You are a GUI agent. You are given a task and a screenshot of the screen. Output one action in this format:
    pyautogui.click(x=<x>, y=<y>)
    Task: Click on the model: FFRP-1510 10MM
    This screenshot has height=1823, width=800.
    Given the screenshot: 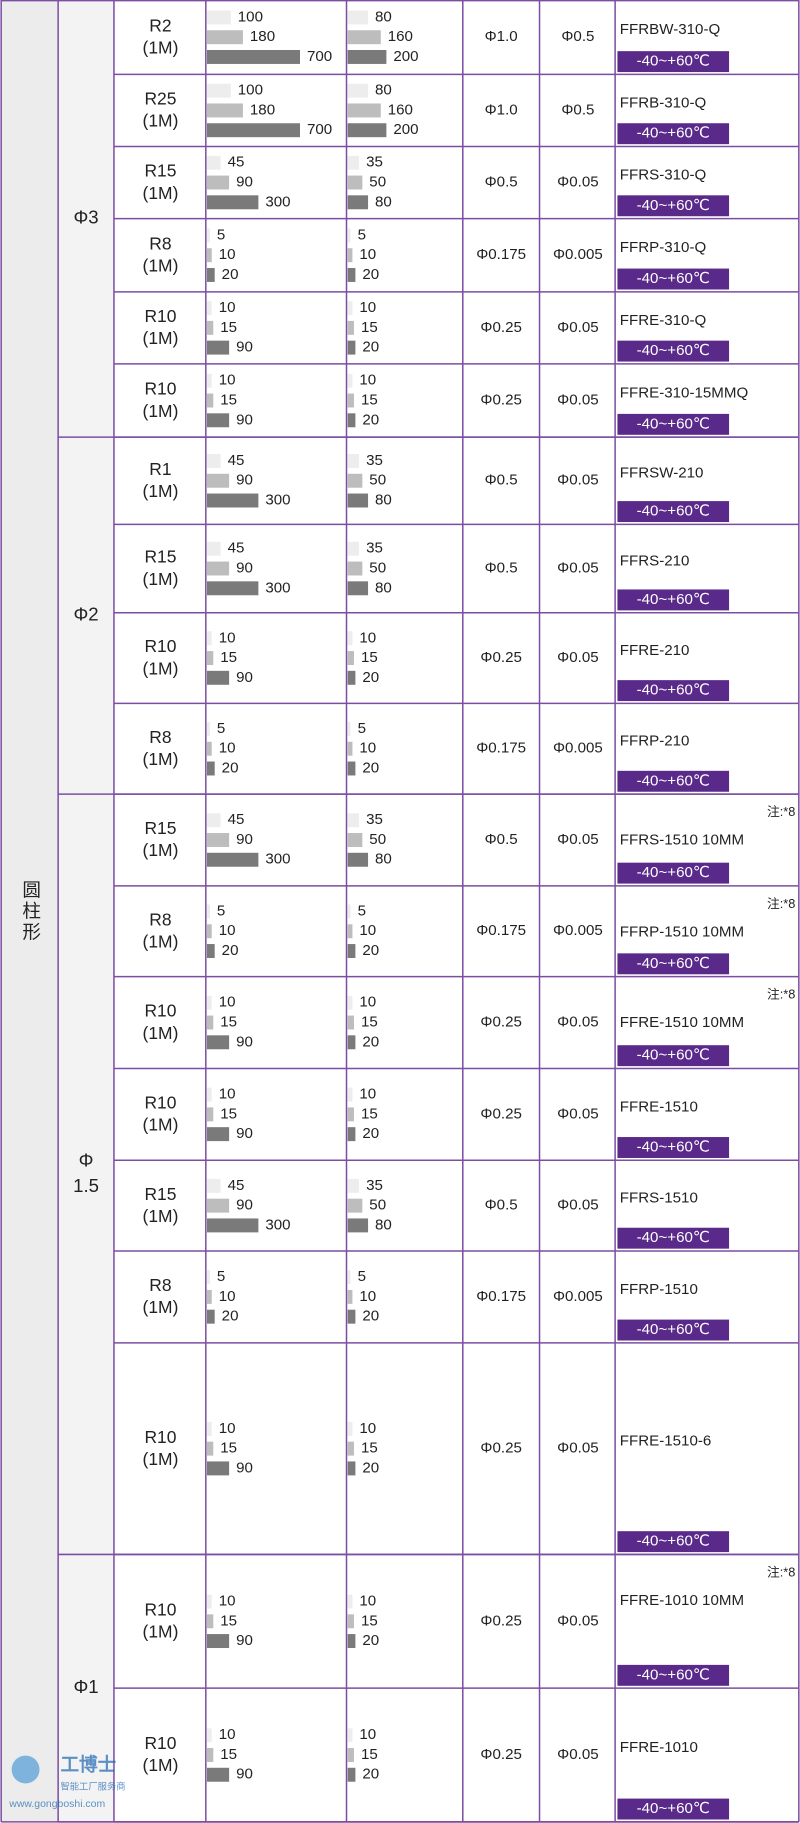 What is the action you would take?
    pyautogui.click(x=682, y=931)
    